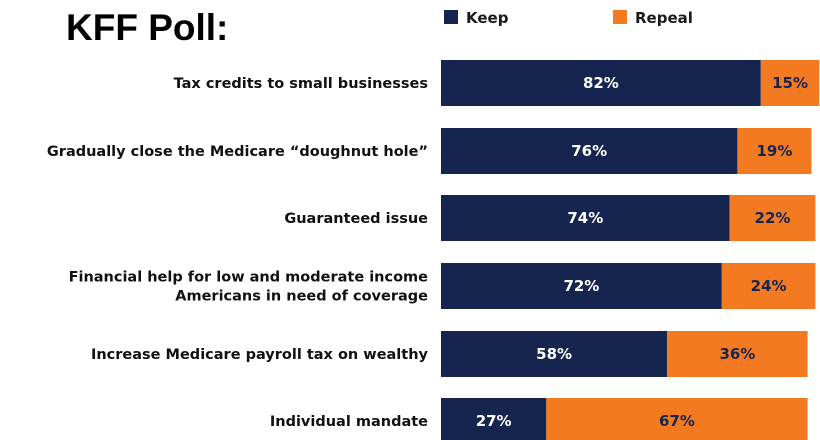 The height and width of the screenshot is (440, 820). What do you see at coordinates (664, 18) in the screenshot?
I see `legend-label-repeal: Repeal` at bounding box center [664, 18].